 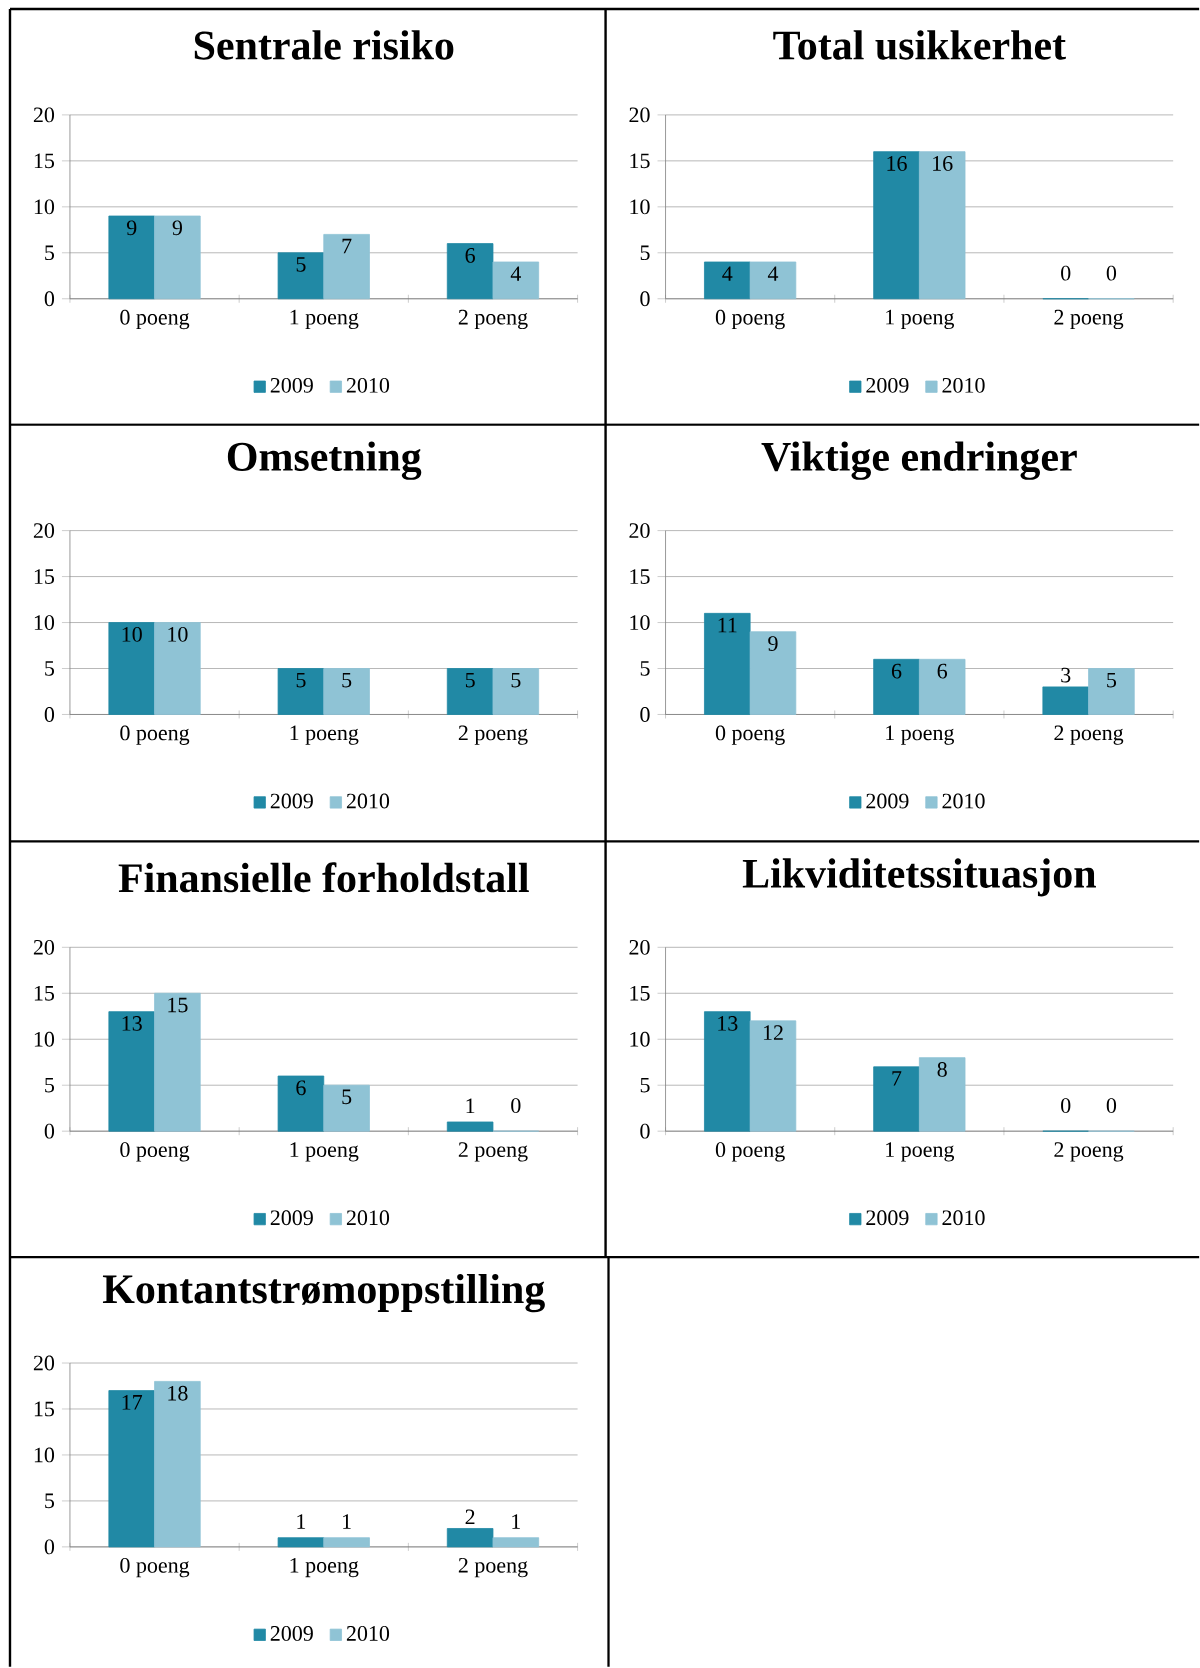 I want to click on chart-title: Likviditetssituasjon, so click(x=919, y=877).